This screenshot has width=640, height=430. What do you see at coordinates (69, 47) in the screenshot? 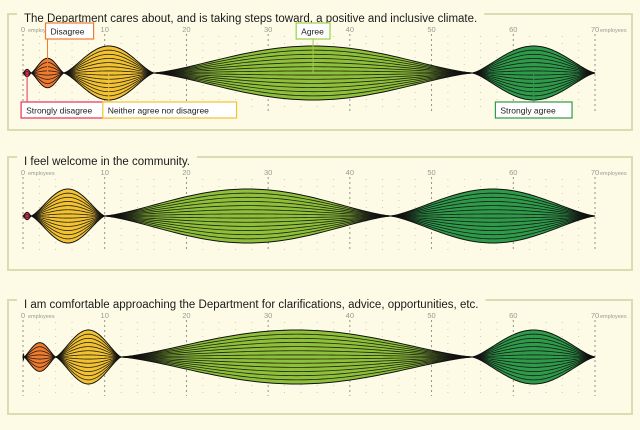
I see `category-label-disagree: Disagree` at bounding box center [69, 47].